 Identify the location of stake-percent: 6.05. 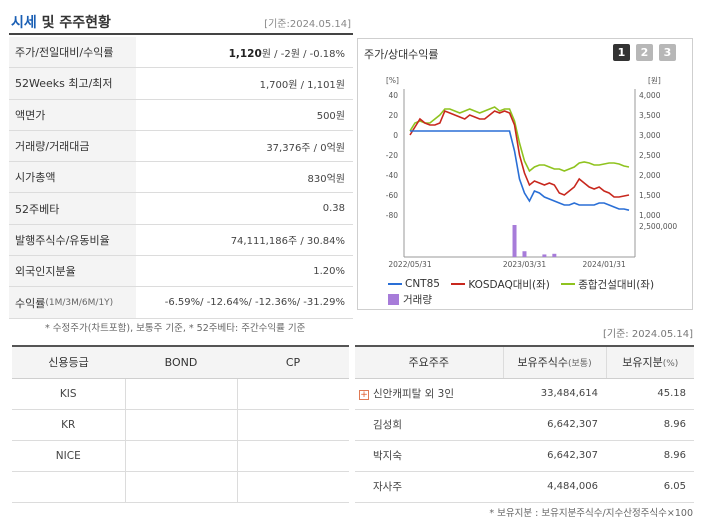
(650, 487).